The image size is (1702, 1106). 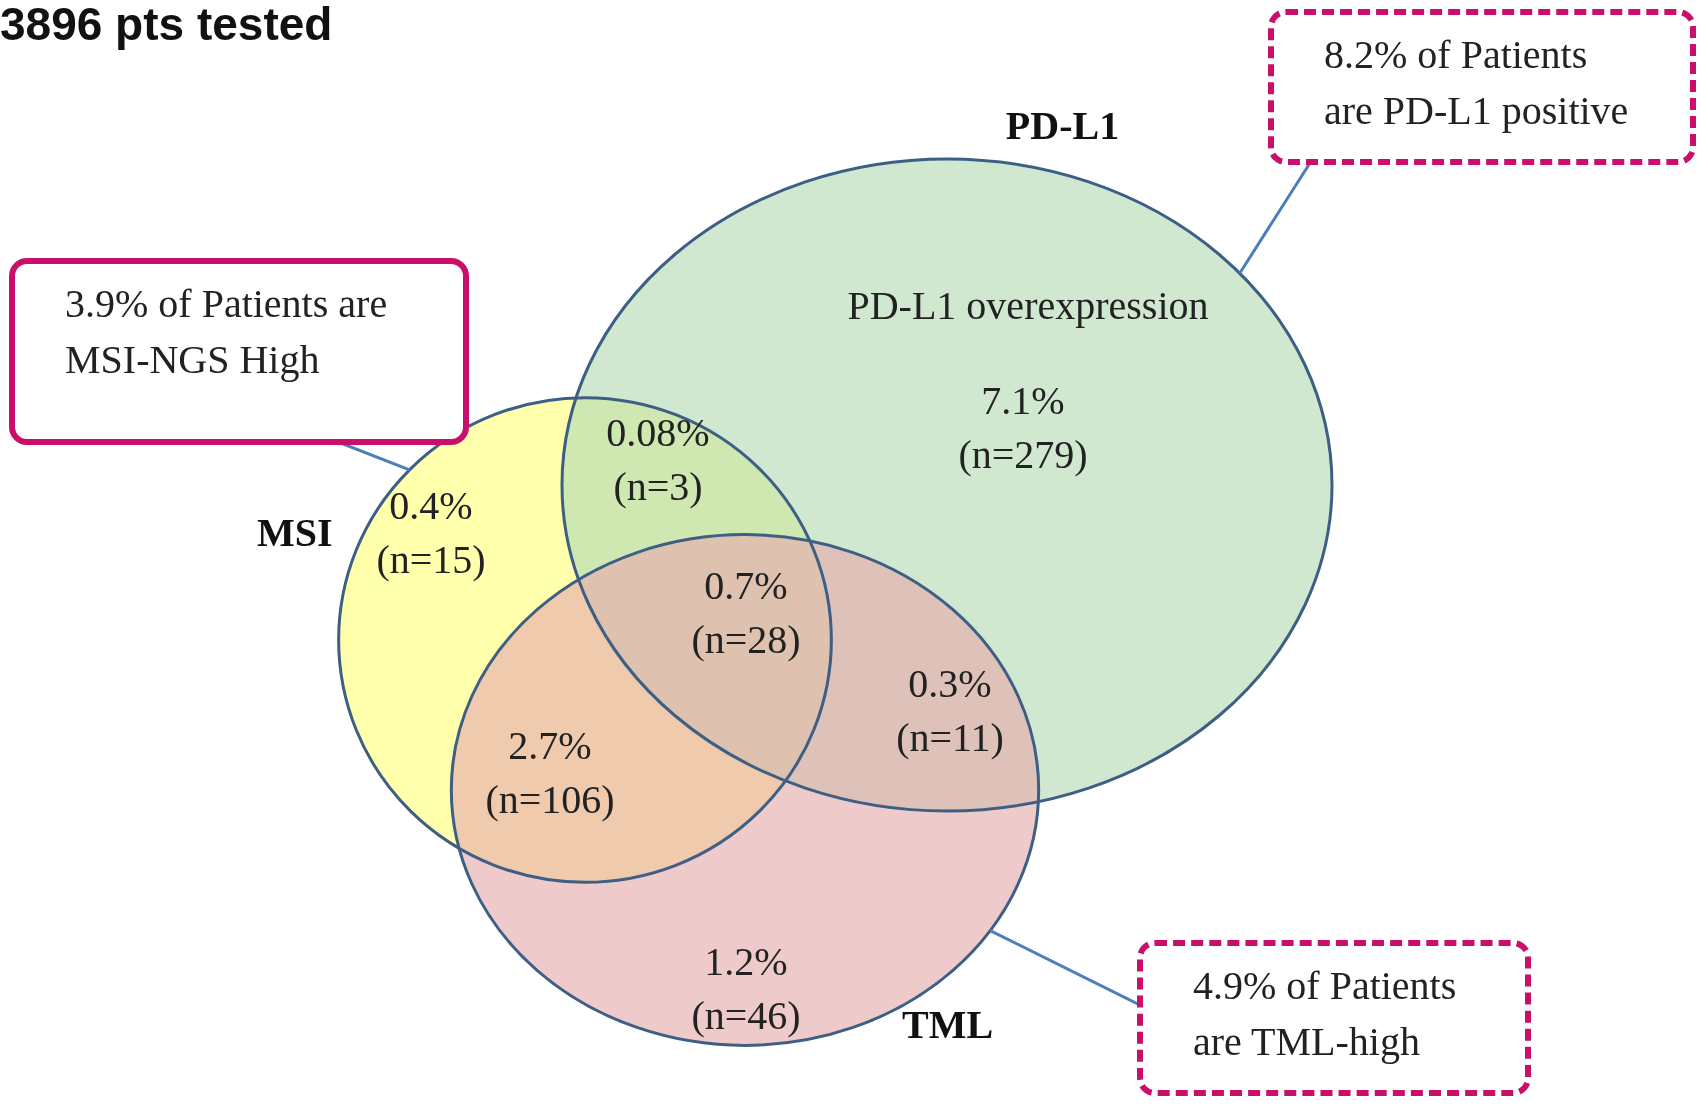 What do you see at coordinates (1334, 1018) in the screenshot?
I see `data-label: 4.9% of Patients are TML-high` at bounding box center [1334, 1018].